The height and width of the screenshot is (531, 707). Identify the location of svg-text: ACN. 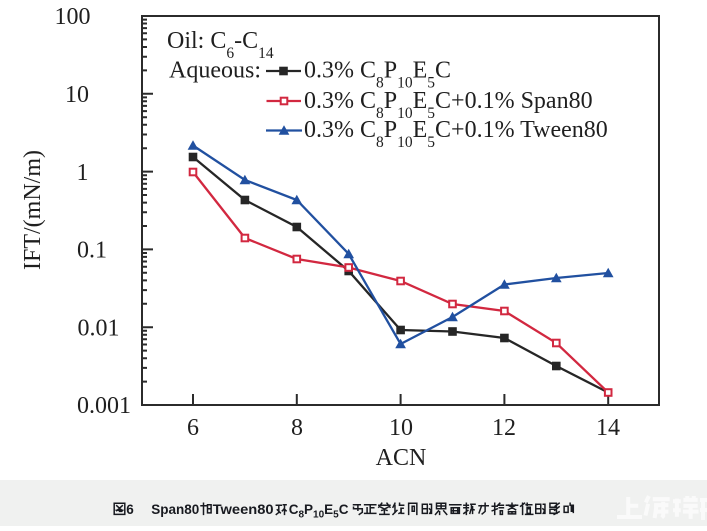
(401, 458).